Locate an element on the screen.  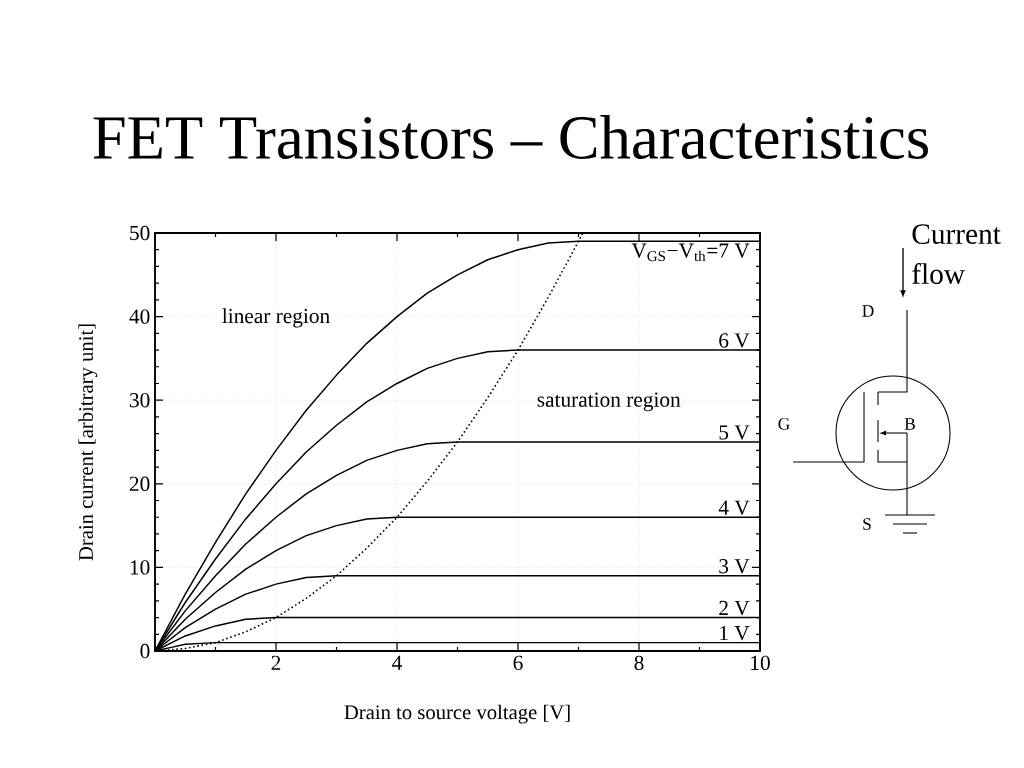
y-tick-label: 20 is located at coordinates (139, 483).